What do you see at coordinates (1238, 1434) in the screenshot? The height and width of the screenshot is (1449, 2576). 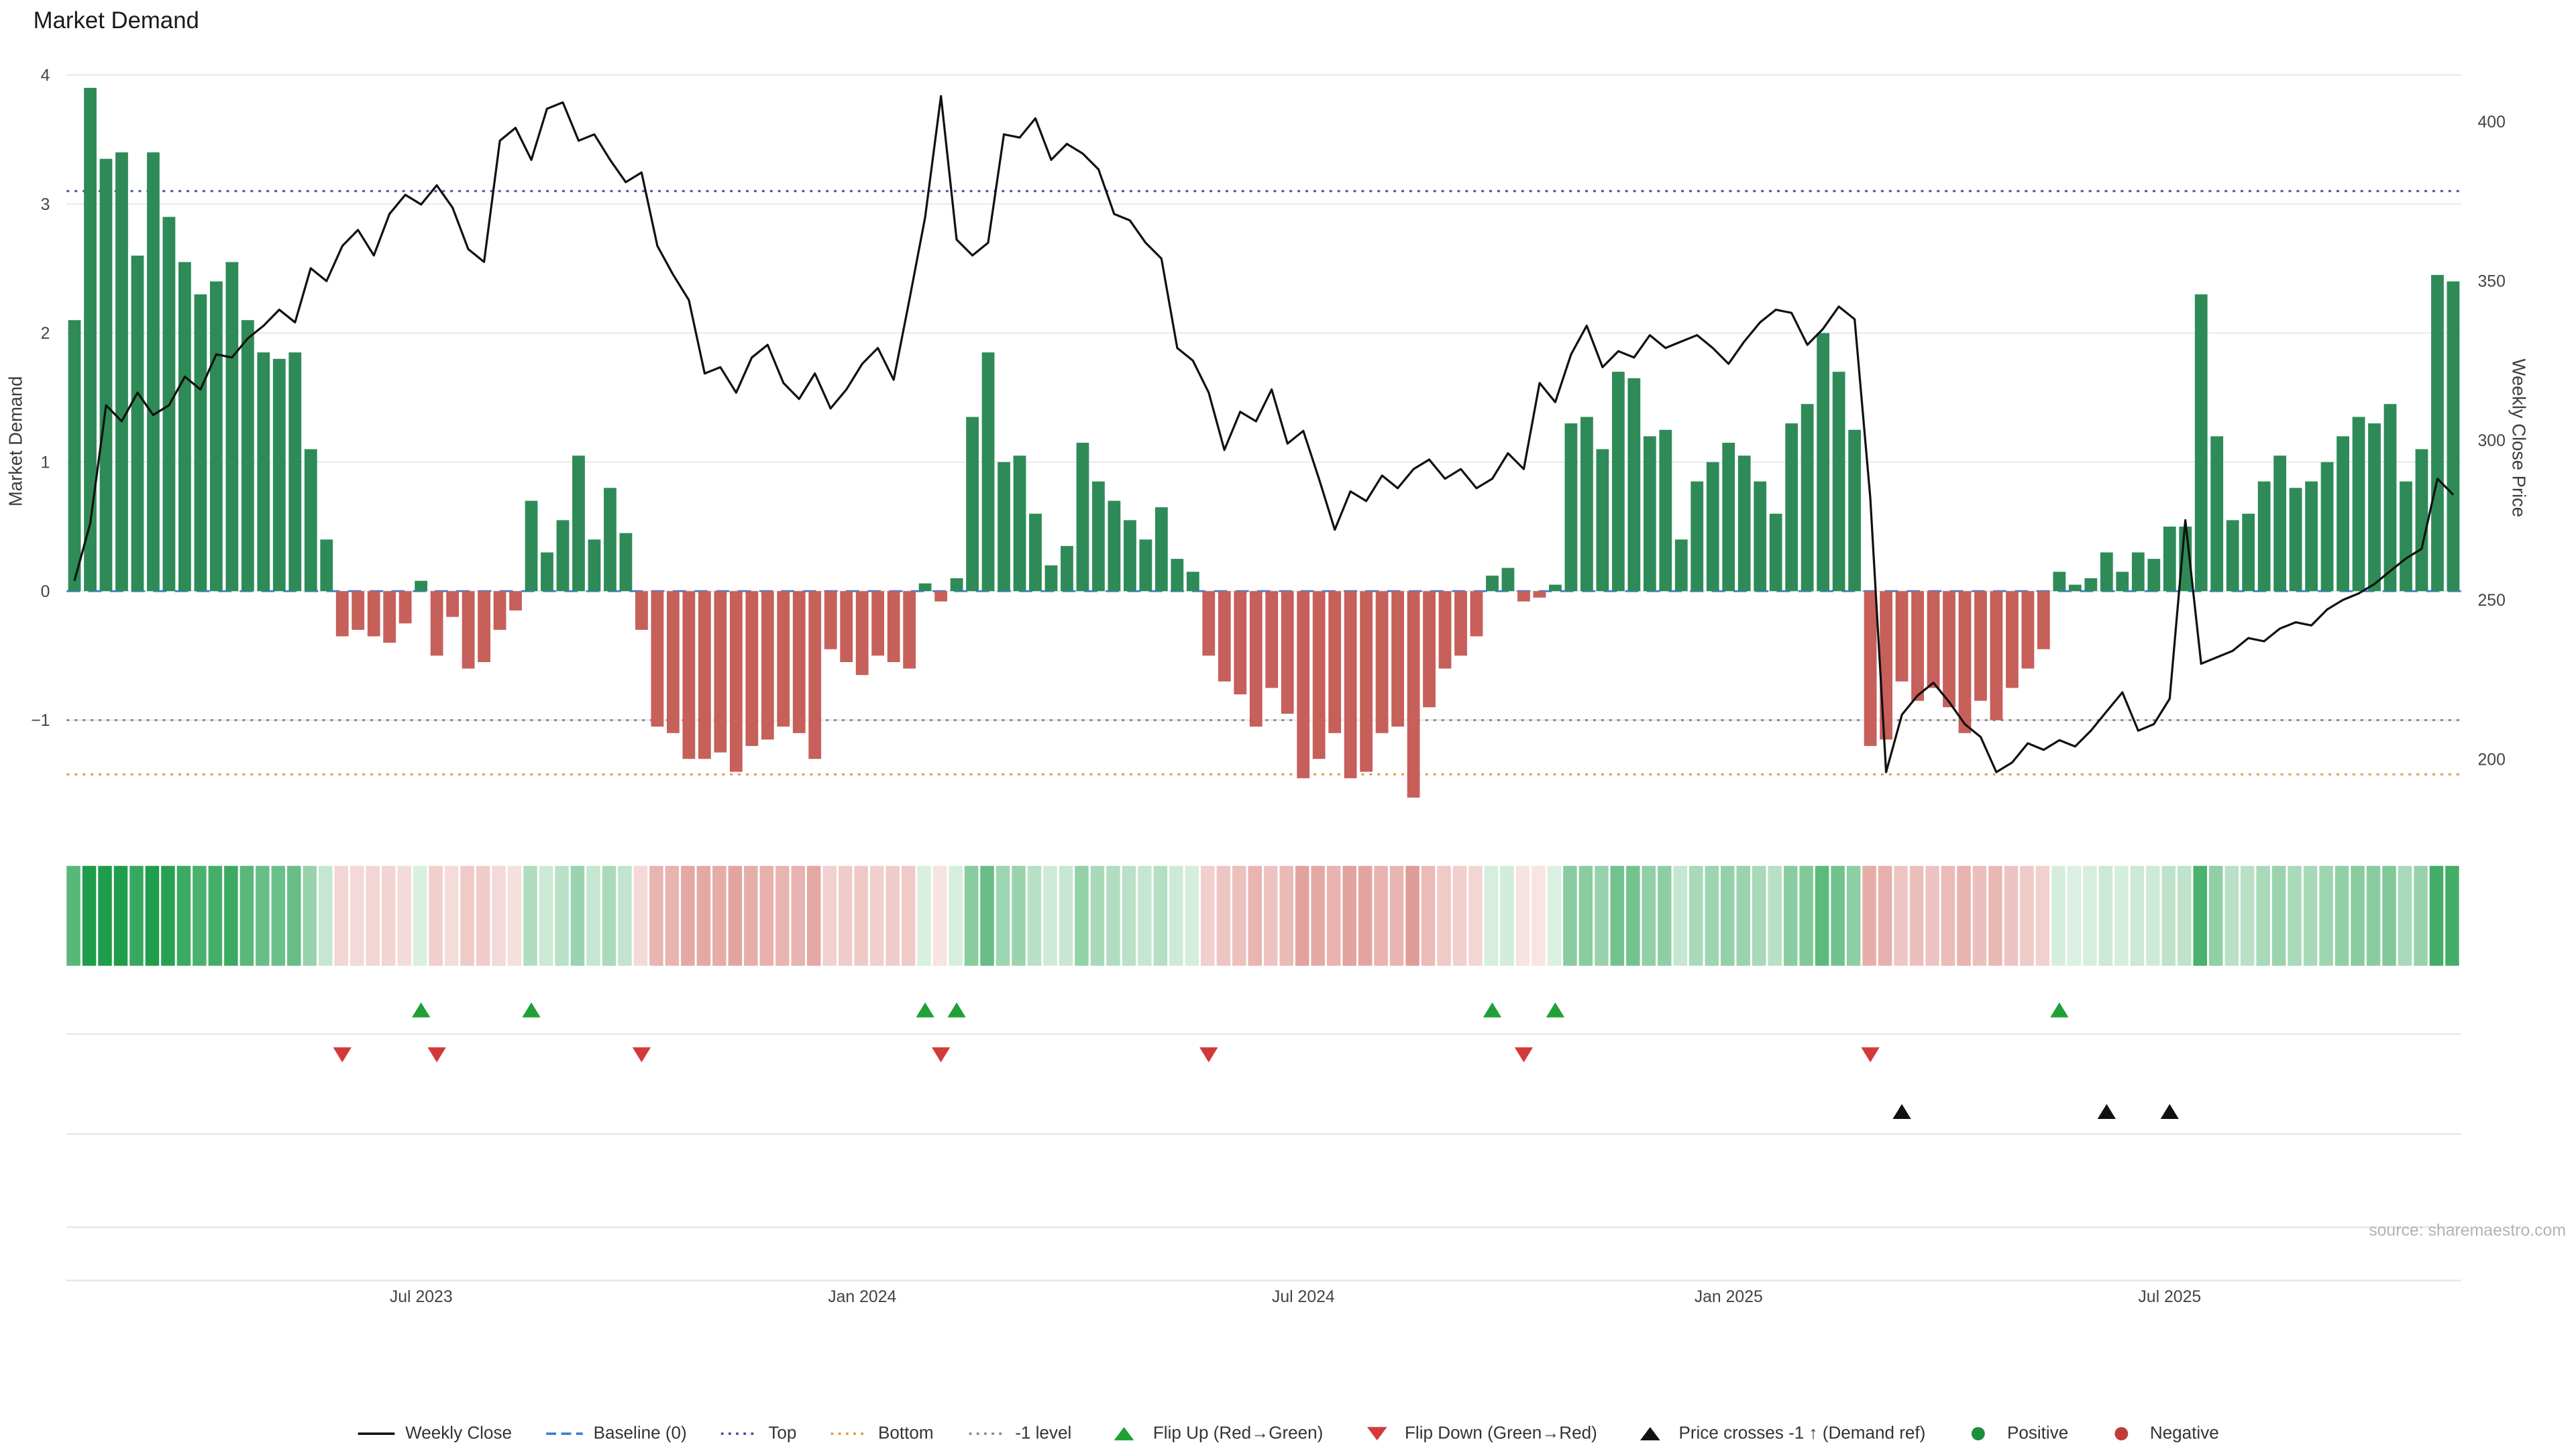 I see `legend-label: Flip Up (Red→Green)` at bounding box center [1238, 1434].